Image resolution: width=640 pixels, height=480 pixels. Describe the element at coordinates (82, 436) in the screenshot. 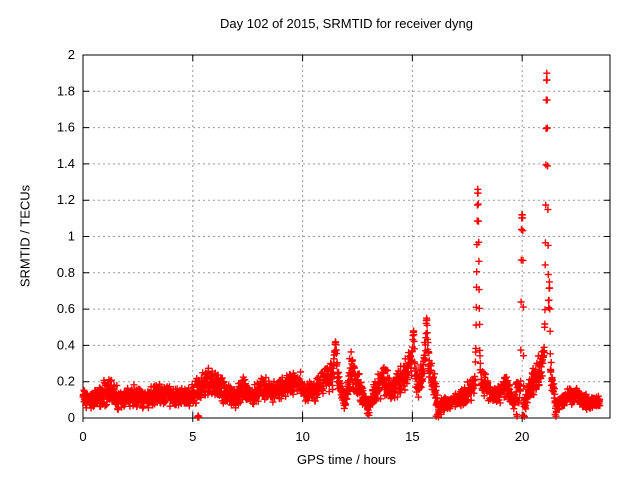

I see `x-tick-label: 0` at that location.